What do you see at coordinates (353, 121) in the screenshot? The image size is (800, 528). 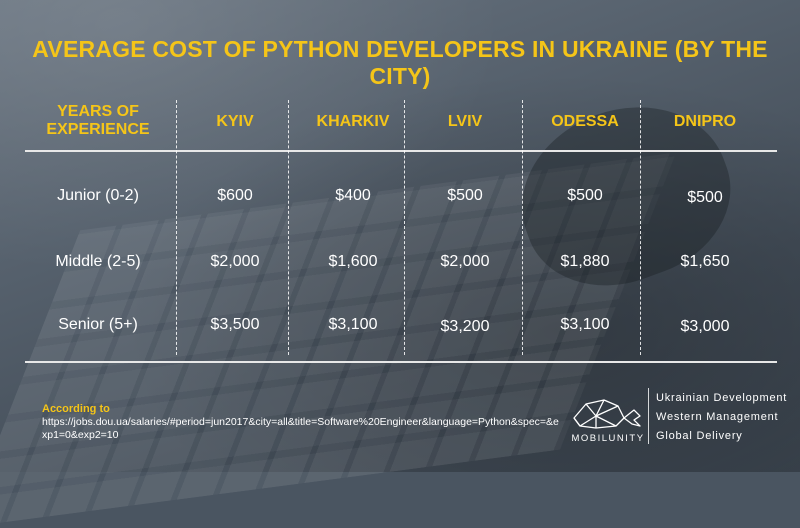 I see `column-header-kharkiv: KHARKIV` at bounding box center [353, 121].